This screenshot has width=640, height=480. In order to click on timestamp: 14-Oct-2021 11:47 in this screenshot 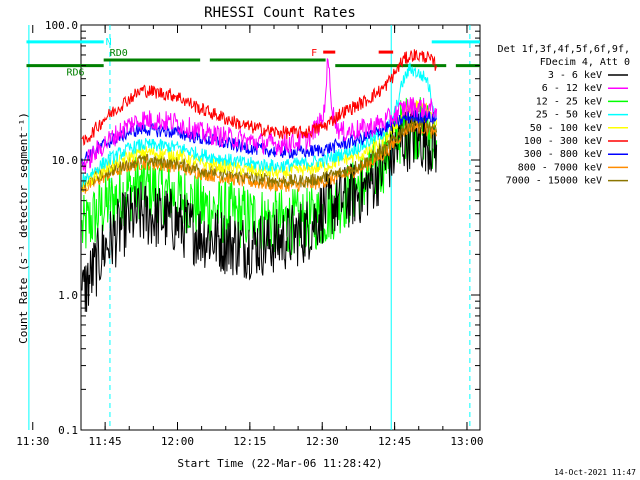, I will do `click(595, 472)`.